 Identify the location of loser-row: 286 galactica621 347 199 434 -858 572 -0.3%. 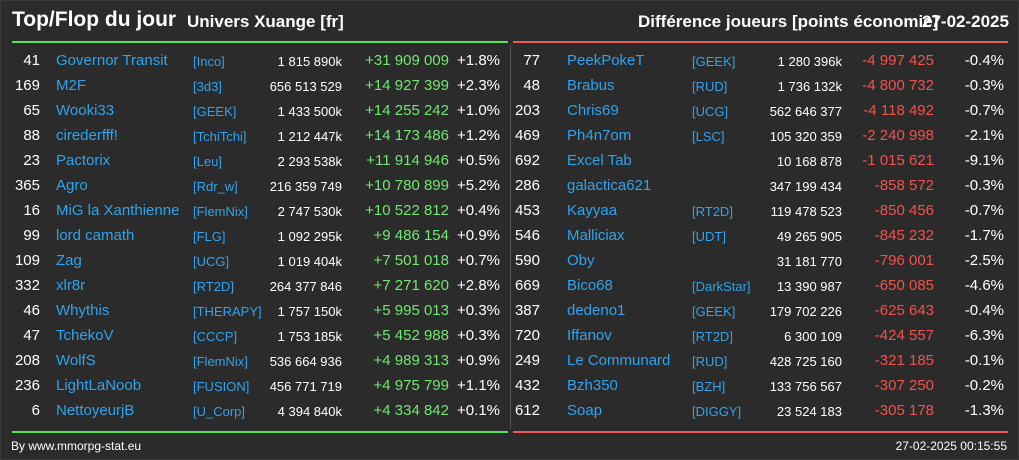
(761, 186).